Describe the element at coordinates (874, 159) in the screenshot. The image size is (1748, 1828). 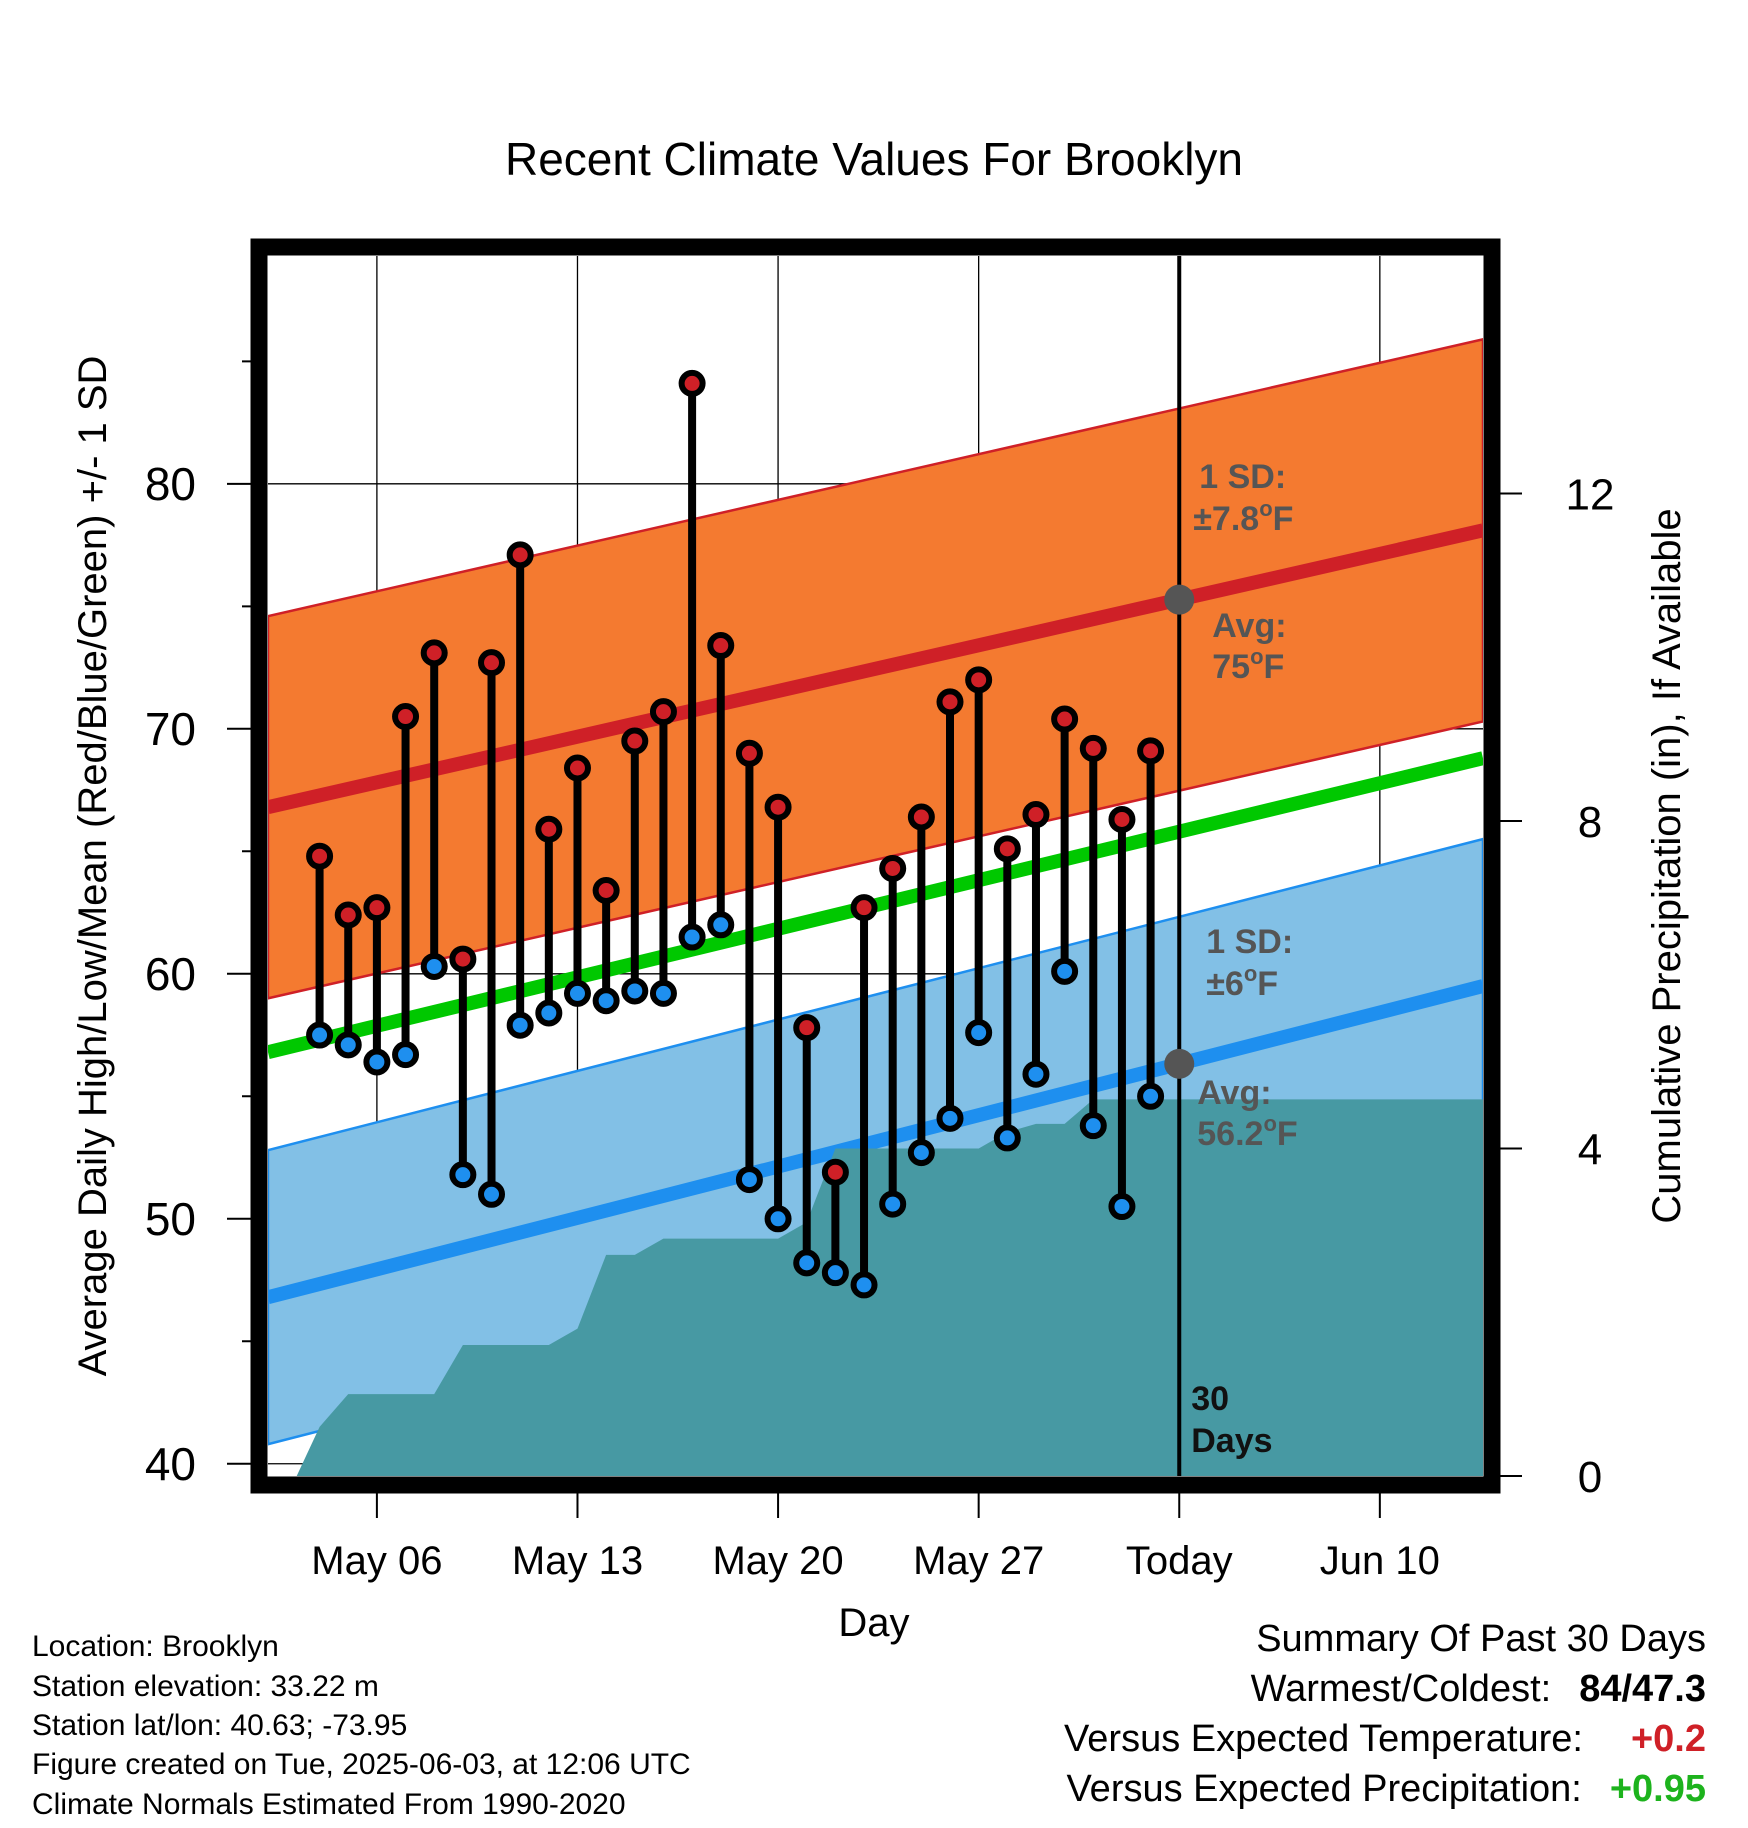
I see `chart-title: Recent Climate Values For Brooklyn` at that location.